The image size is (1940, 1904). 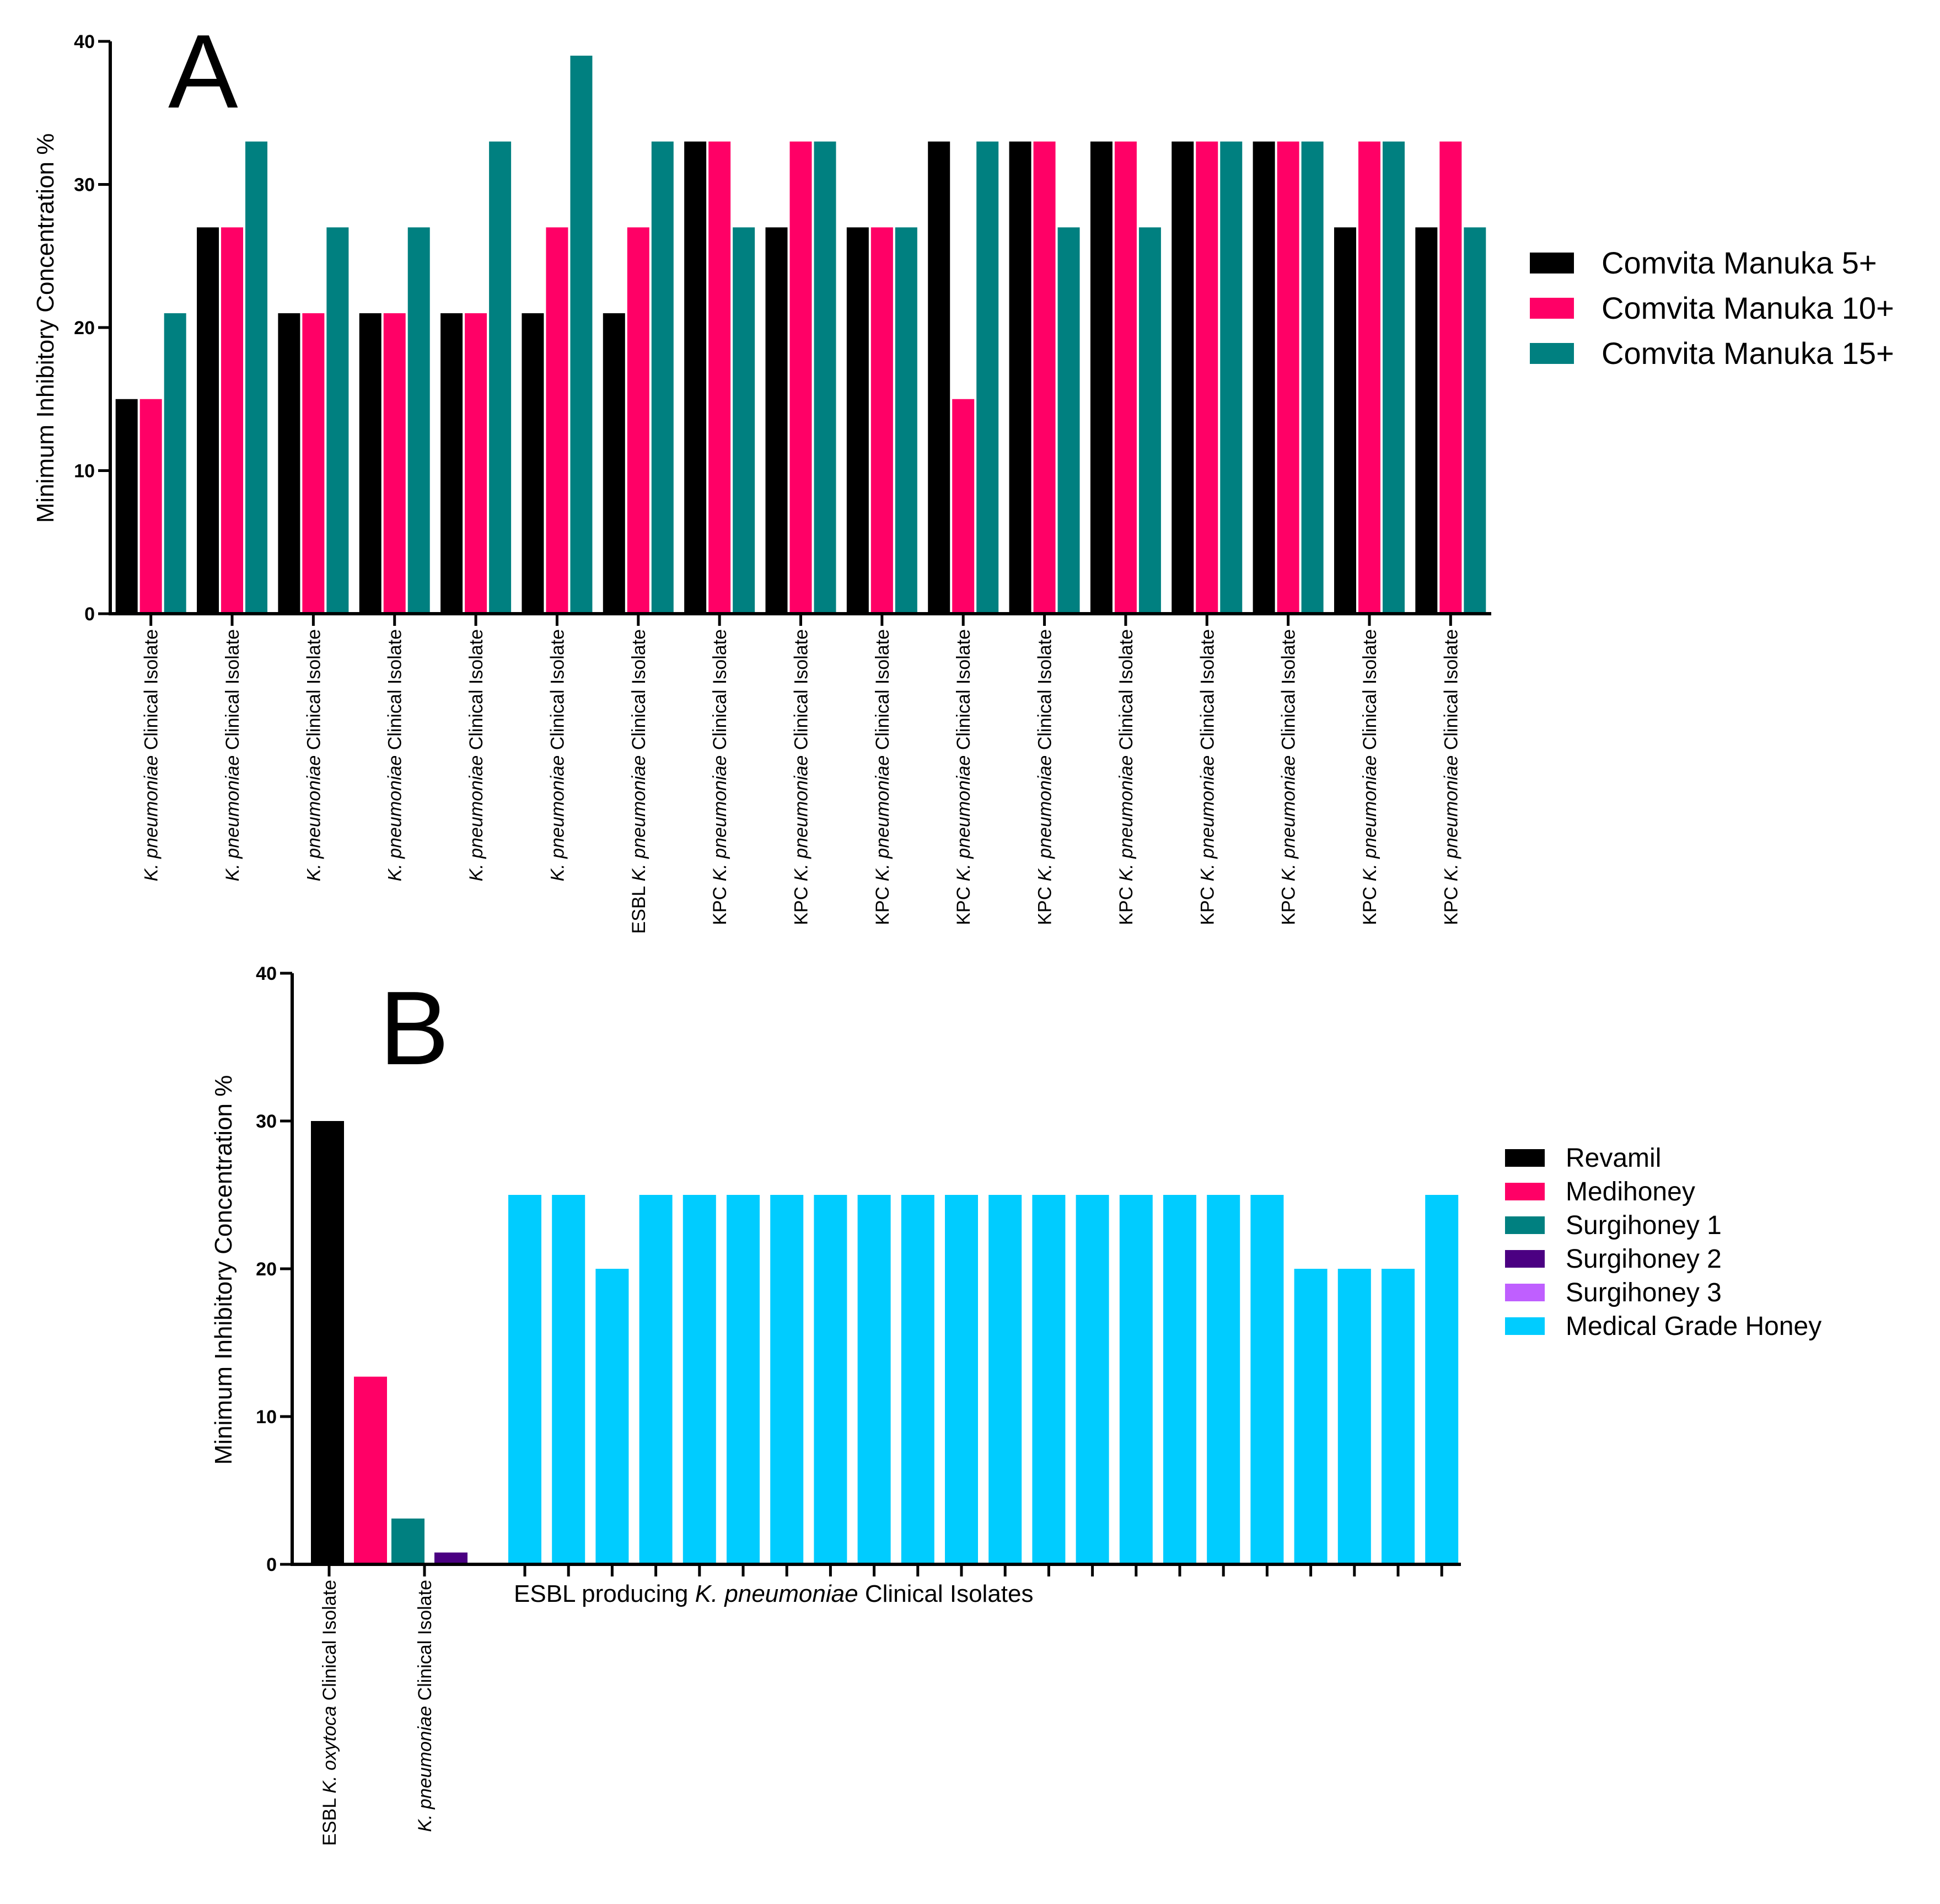 What do you see at coordinates (638, 907) in the screenshot?
I see `panel-a-category-label-prefix: ESBL` at bounding box center [638, 907].